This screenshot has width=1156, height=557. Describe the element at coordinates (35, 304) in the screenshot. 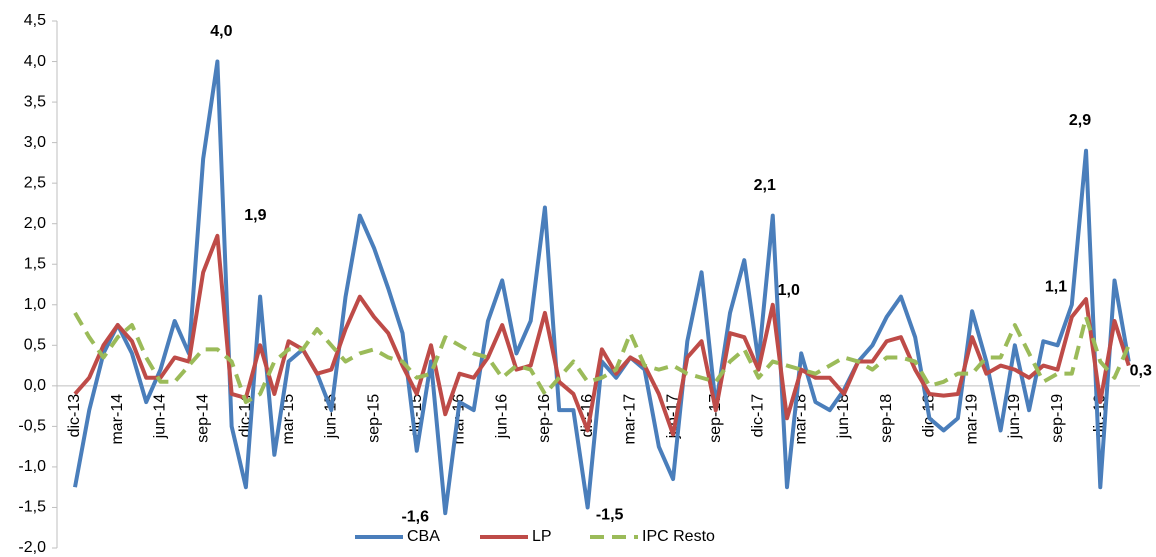

I see `y-tick-label: 1,0` at that location.